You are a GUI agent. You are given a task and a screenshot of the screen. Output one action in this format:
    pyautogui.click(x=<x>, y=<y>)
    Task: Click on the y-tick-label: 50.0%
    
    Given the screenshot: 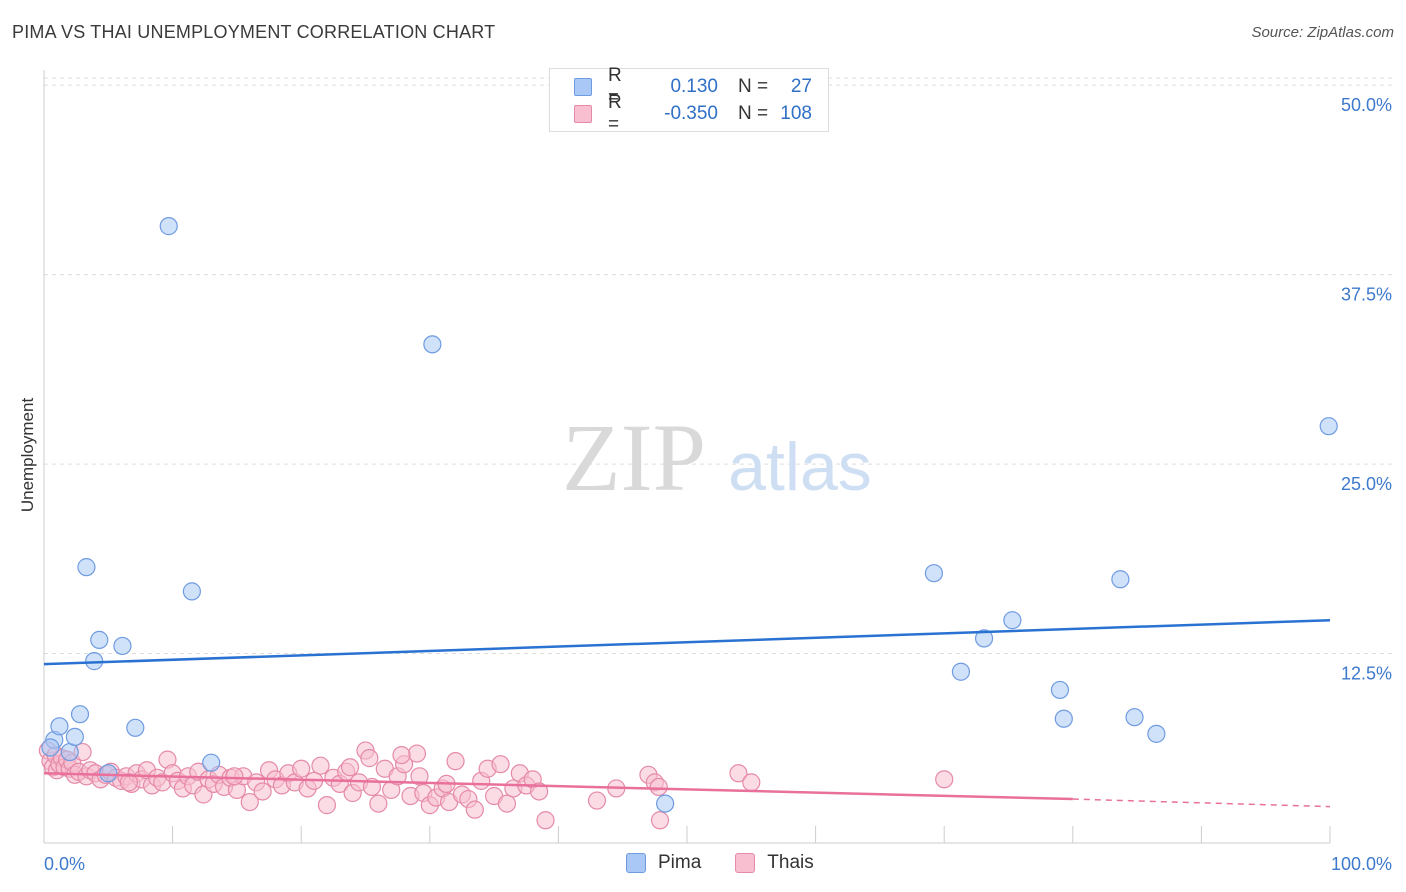 What is the action you would take?
    pyautogui.click(x=1366, y=105)
    